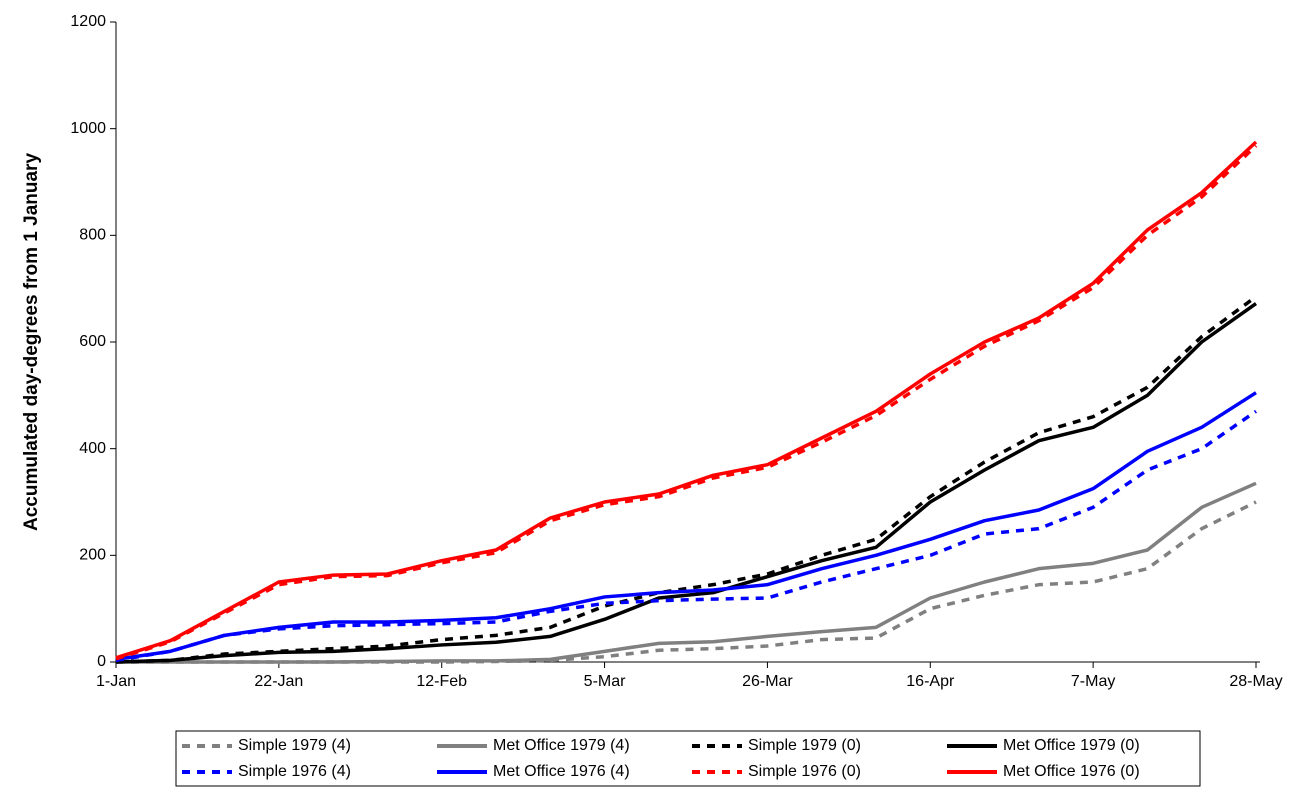 This screenshot has height=787, width=1311. What do you see at coordinates (294, 745) in the screenshot?
I see `legend-label: Simple 1979 (4)` at bounding box center [294, 745].